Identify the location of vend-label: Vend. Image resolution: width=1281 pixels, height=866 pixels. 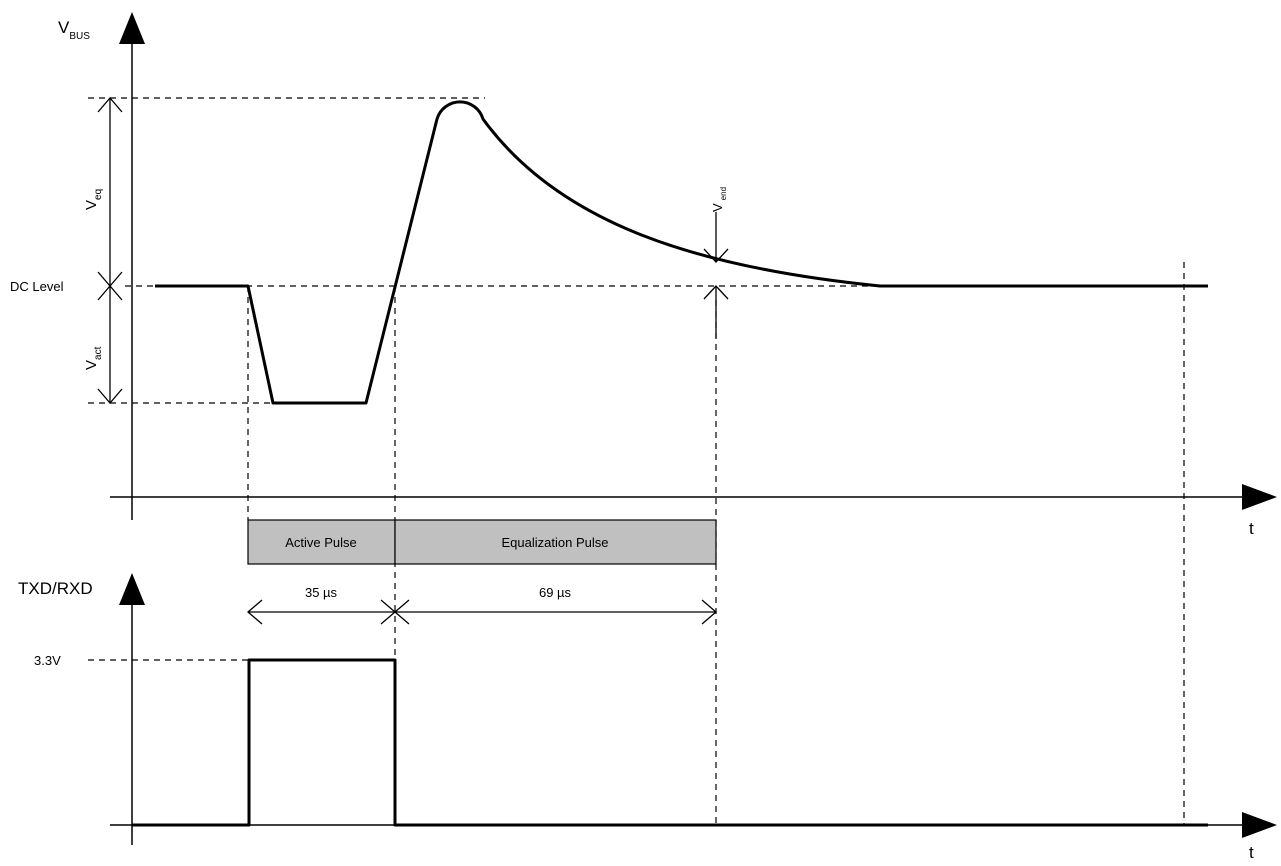
(719, 199).